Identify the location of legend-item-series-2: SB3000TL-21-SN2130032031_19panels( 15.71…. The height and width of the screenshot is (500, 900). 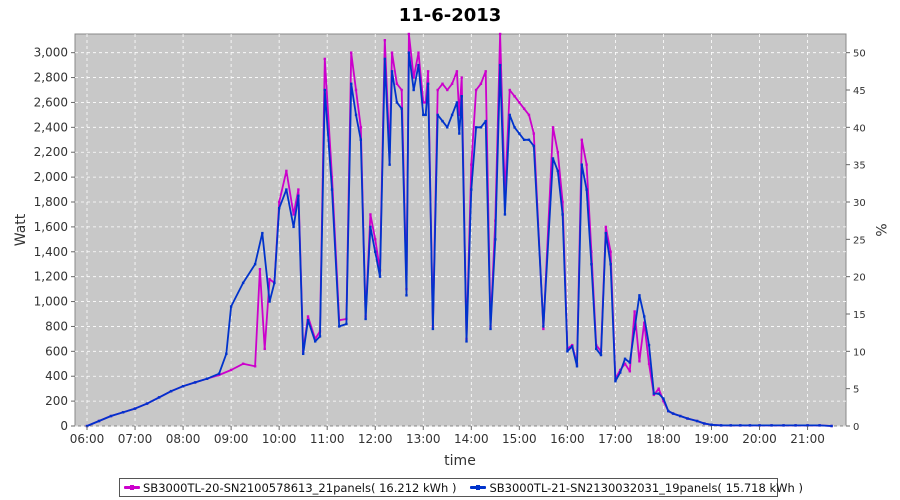
(636, 487).